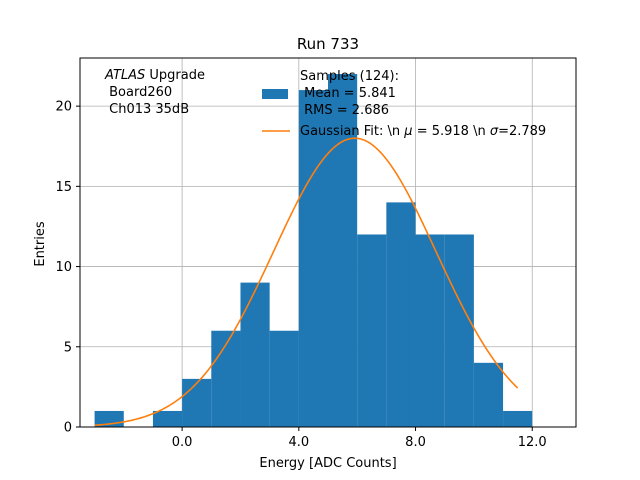 Image resolution: width=640 pixels, height=480 pixels. What do you see at coordinates (124, 75) in the screenshot?
I see `annotation-italic: ATLAS` at bounding box center [124, 75].